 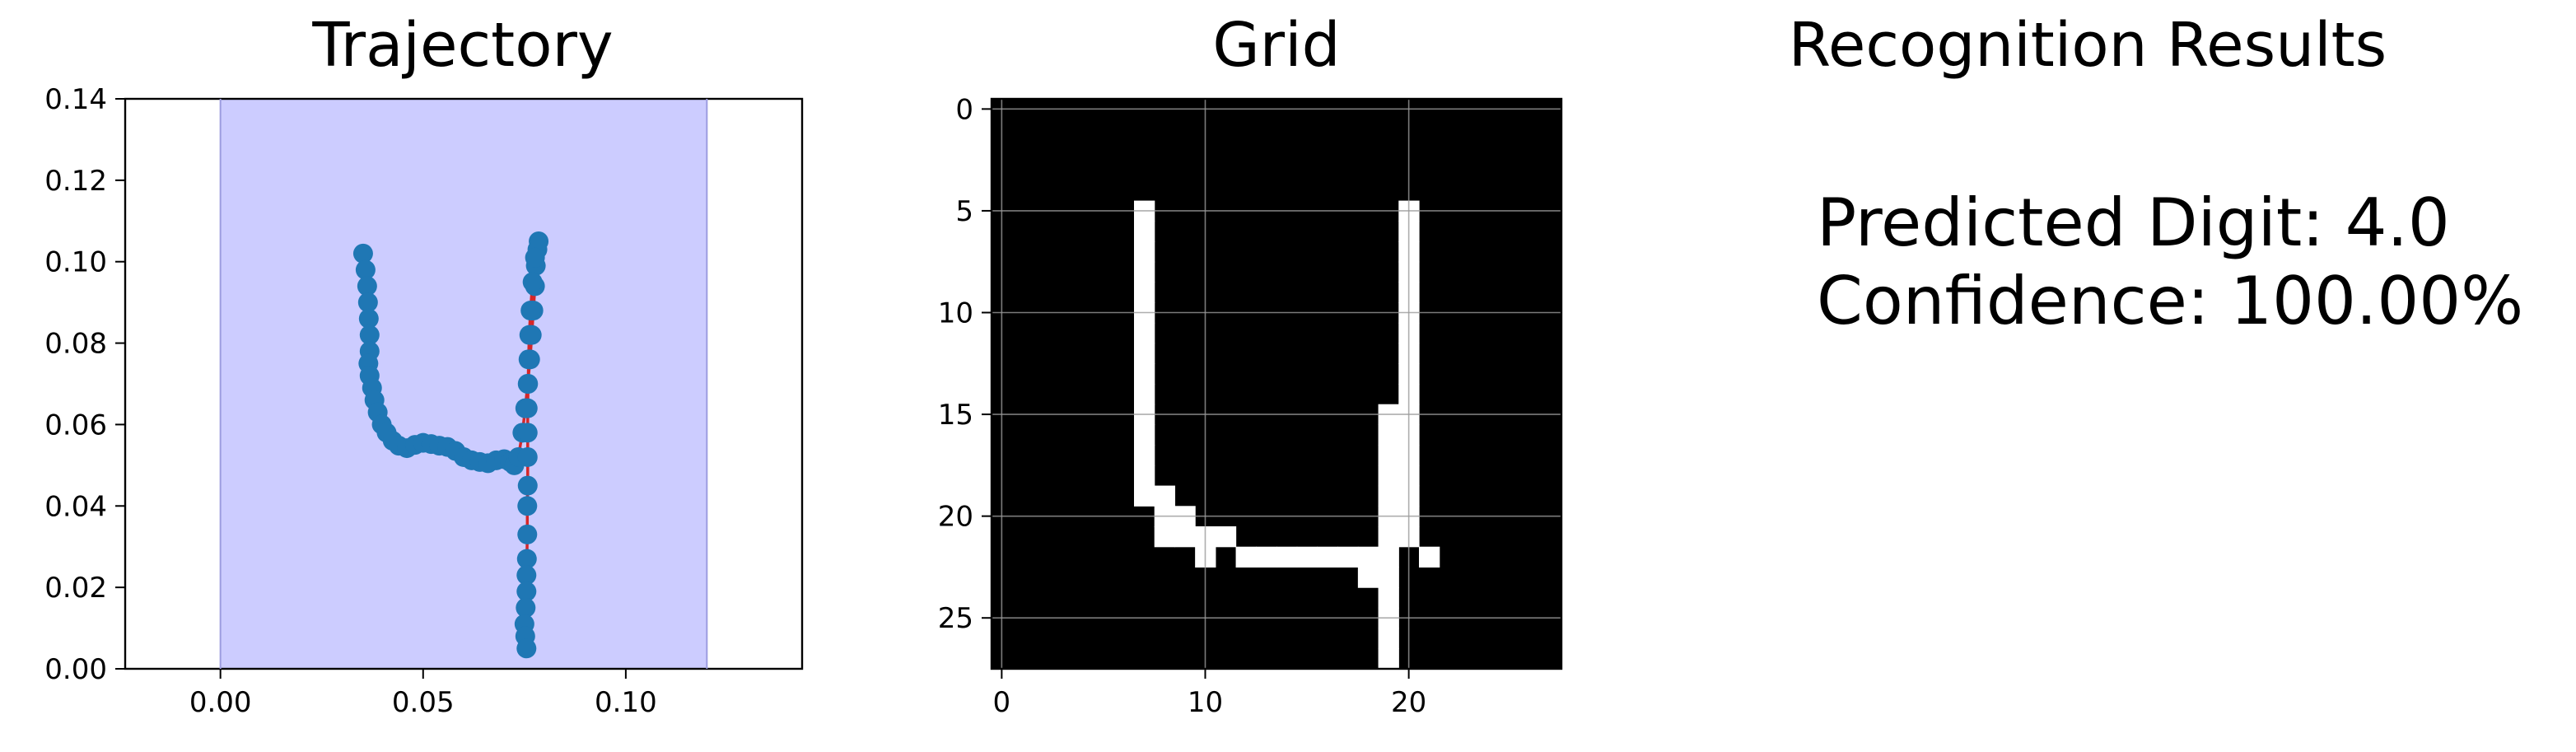 What do you see at coordinates (1276, 46) in the screenshot?
I see `grid-title: Grid` at bounding box center [1276, 46].